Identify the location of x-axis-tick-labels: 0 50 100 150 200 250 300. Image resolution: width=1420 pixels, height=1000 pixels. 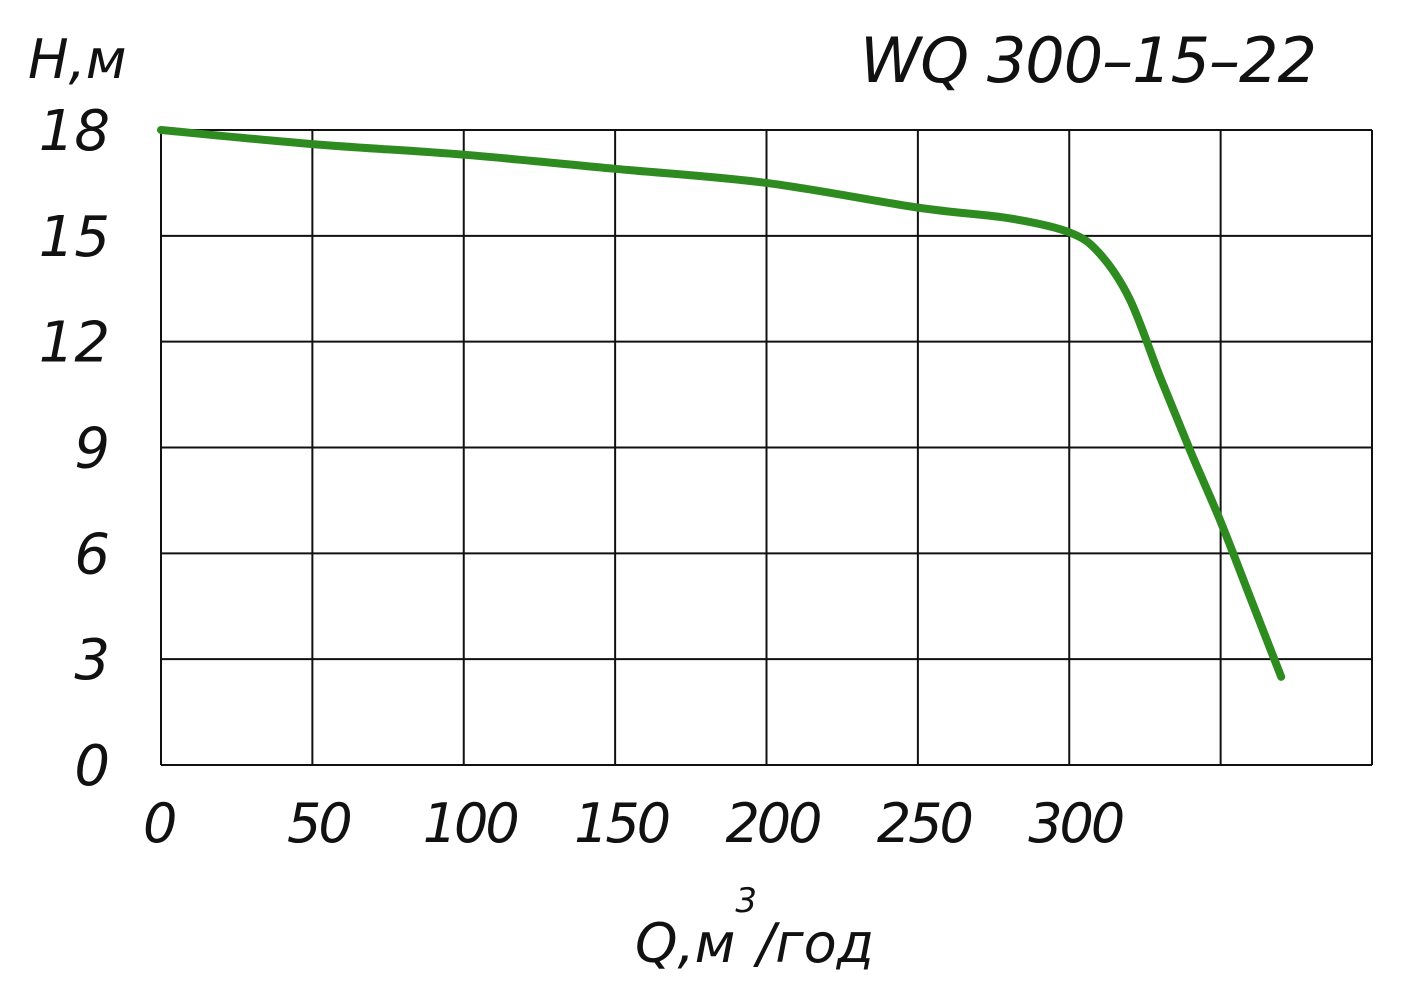
(634, 823).